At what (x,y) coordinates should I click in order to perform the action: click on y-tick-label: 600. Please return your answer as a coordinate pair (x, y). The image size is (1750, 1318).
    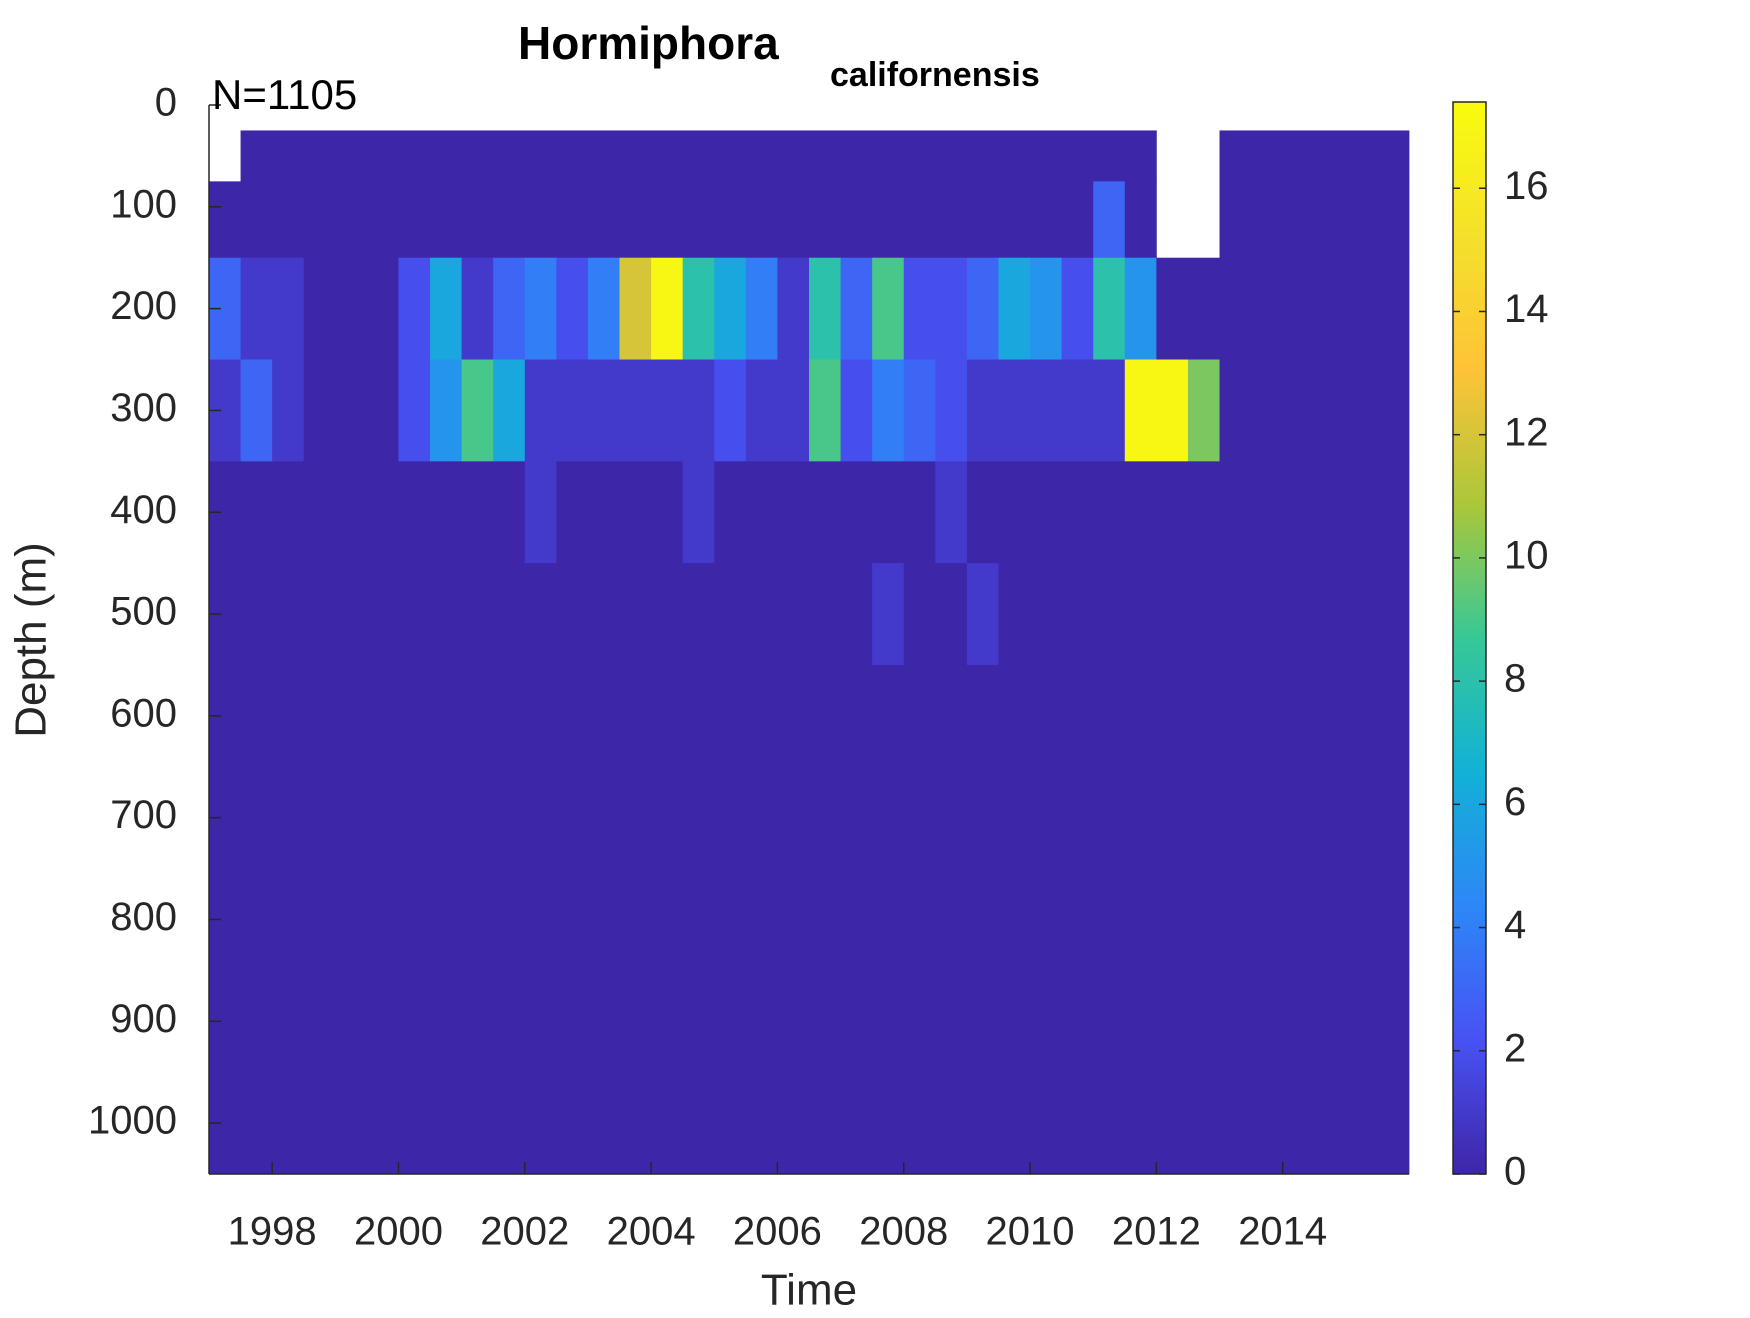
    Looking at the image, I should click on (143, 713).